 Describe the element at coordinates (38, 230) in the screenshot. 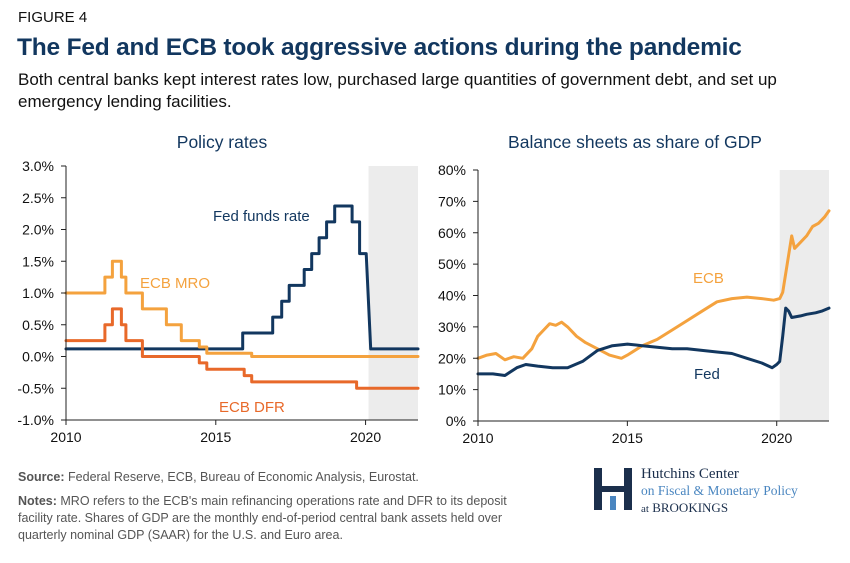

I see `y-tick-label: 2.0%` at that location.